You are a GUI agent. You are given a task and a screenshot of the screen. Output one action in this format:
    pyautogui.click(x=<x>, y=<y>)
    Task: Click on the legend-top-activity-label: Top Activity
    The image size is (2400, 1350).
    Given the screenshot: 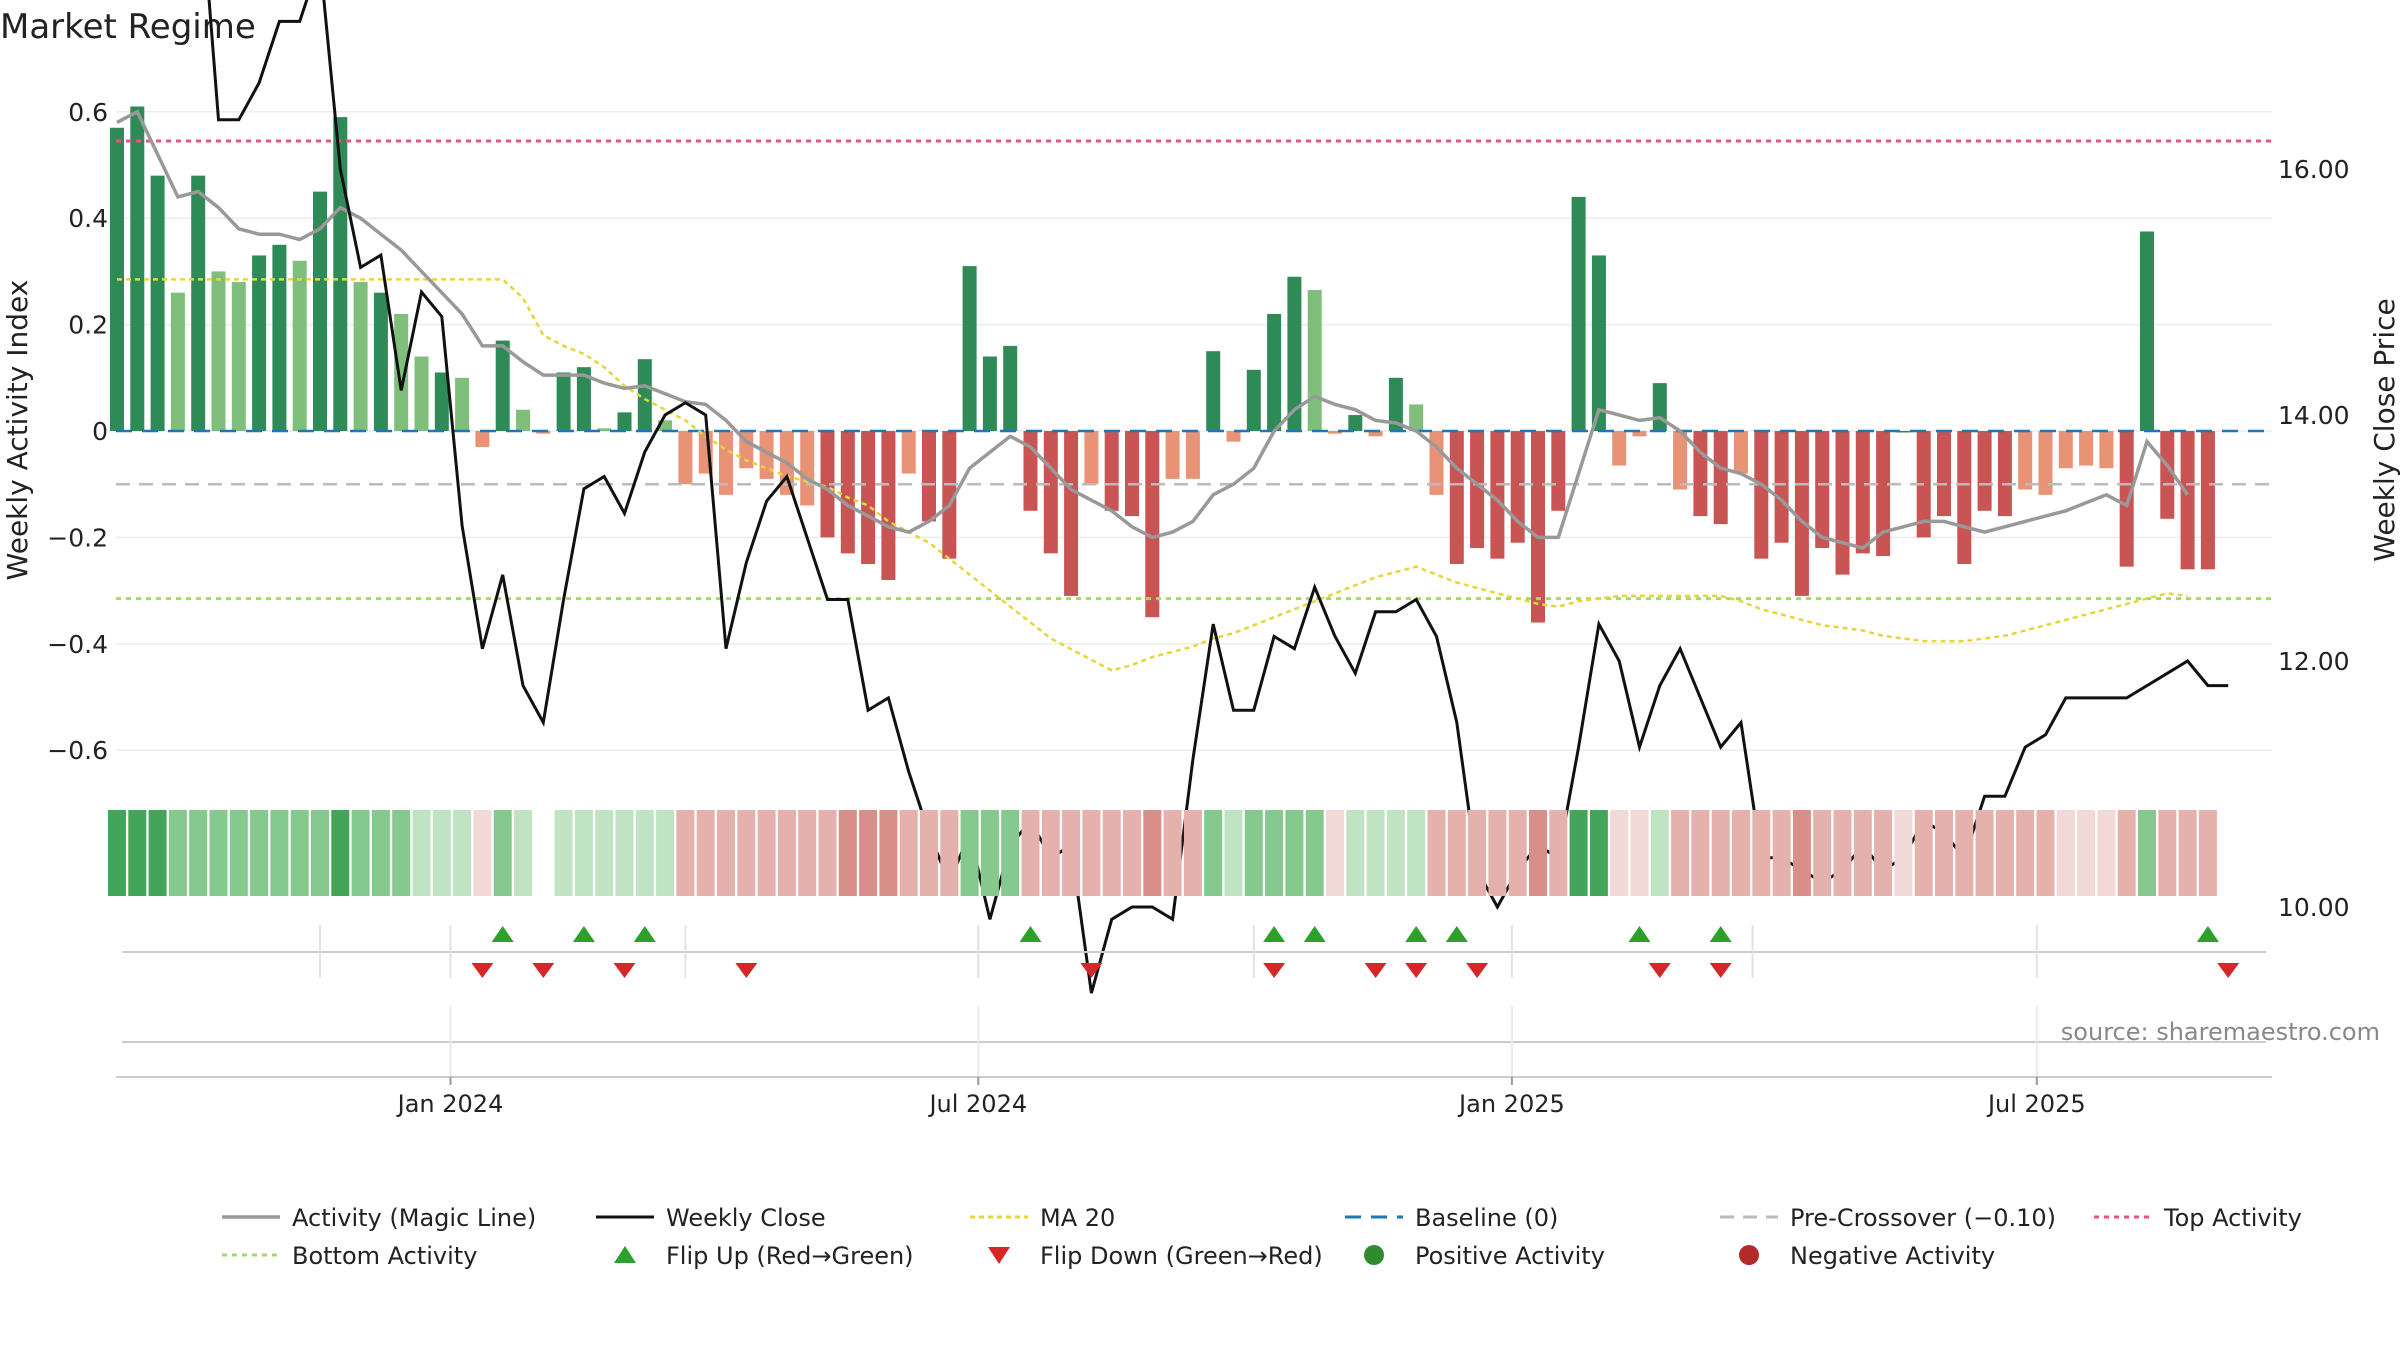 What is the action you would take?
    pyautogui.click(x=2232, y=1218)
    